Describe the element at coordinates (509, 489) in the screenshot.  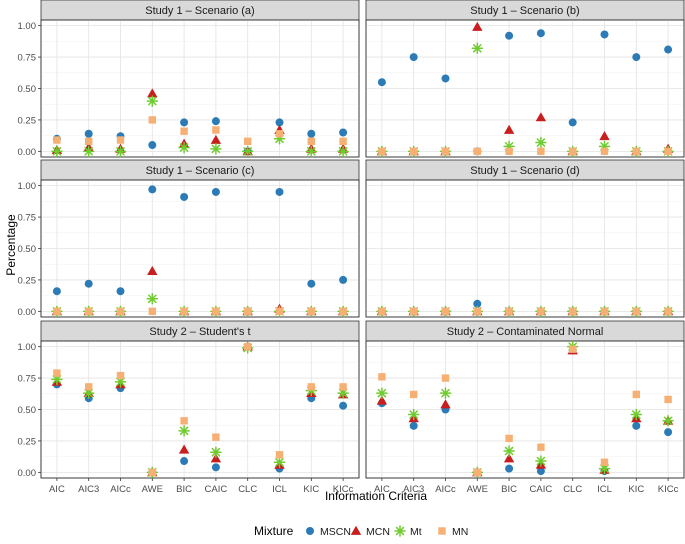
I see `x-tick-label: BIC` at that location.